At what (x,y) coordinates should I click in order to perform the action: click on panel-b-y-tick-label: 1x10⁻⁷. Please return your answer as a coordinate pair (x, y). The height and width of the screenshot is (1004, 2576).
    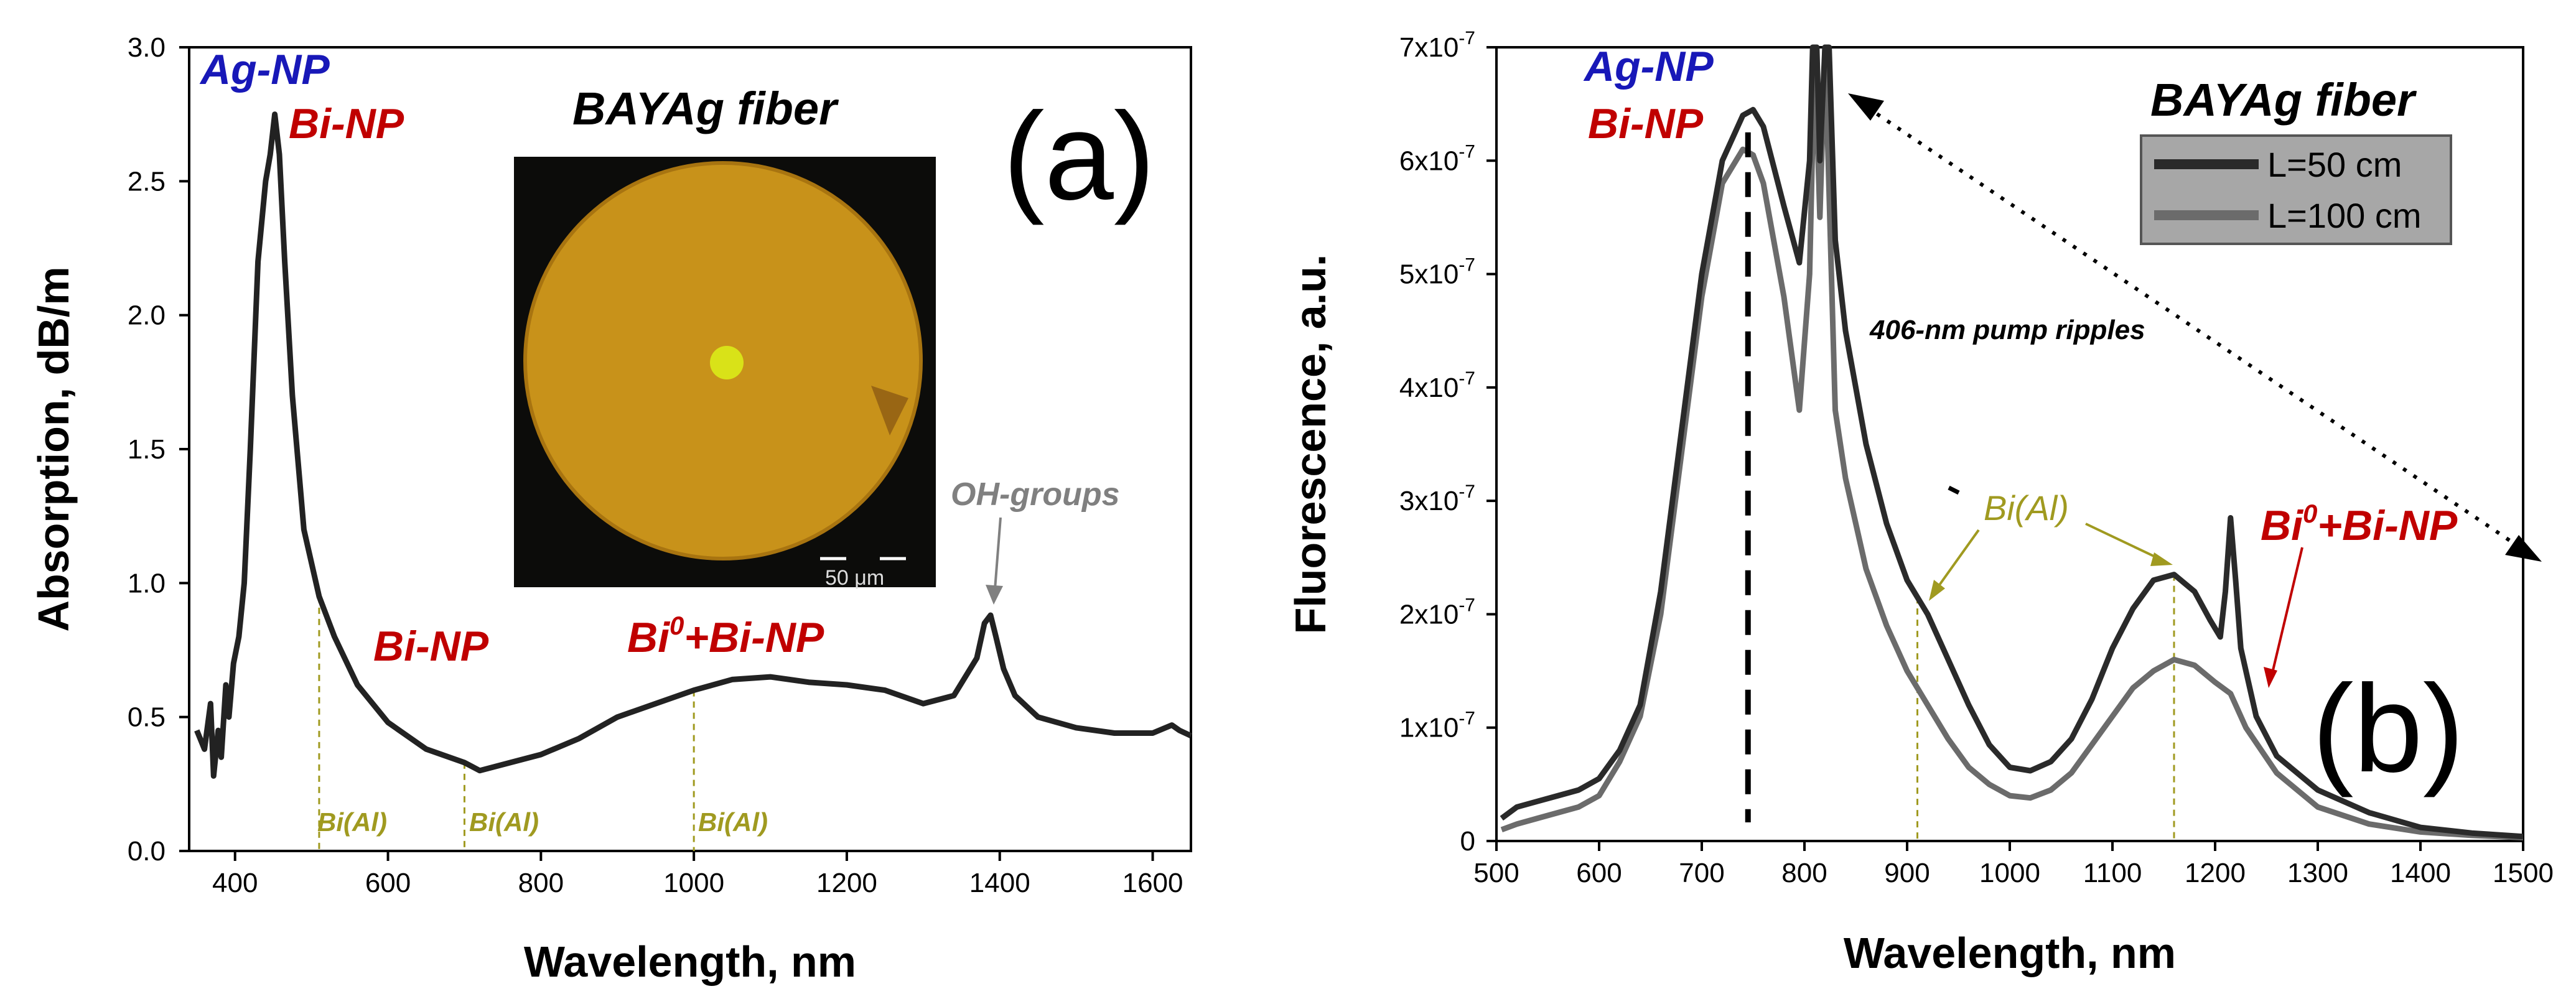
    Looking at the image, I should click on (1437, 726).